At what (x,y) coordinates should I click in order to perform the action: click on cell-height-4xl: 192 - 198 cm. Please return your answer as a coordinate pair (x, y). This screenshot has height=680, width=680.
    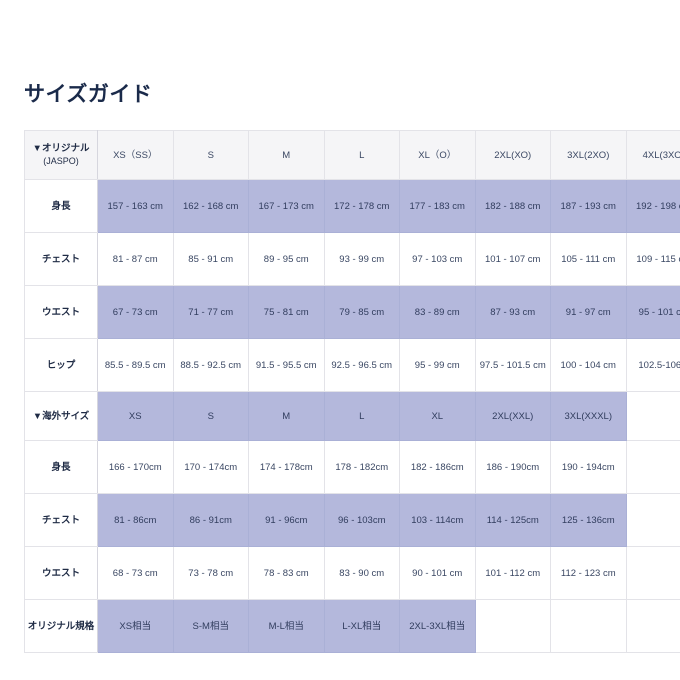
    Looking at the image, I should click on (652, 206).